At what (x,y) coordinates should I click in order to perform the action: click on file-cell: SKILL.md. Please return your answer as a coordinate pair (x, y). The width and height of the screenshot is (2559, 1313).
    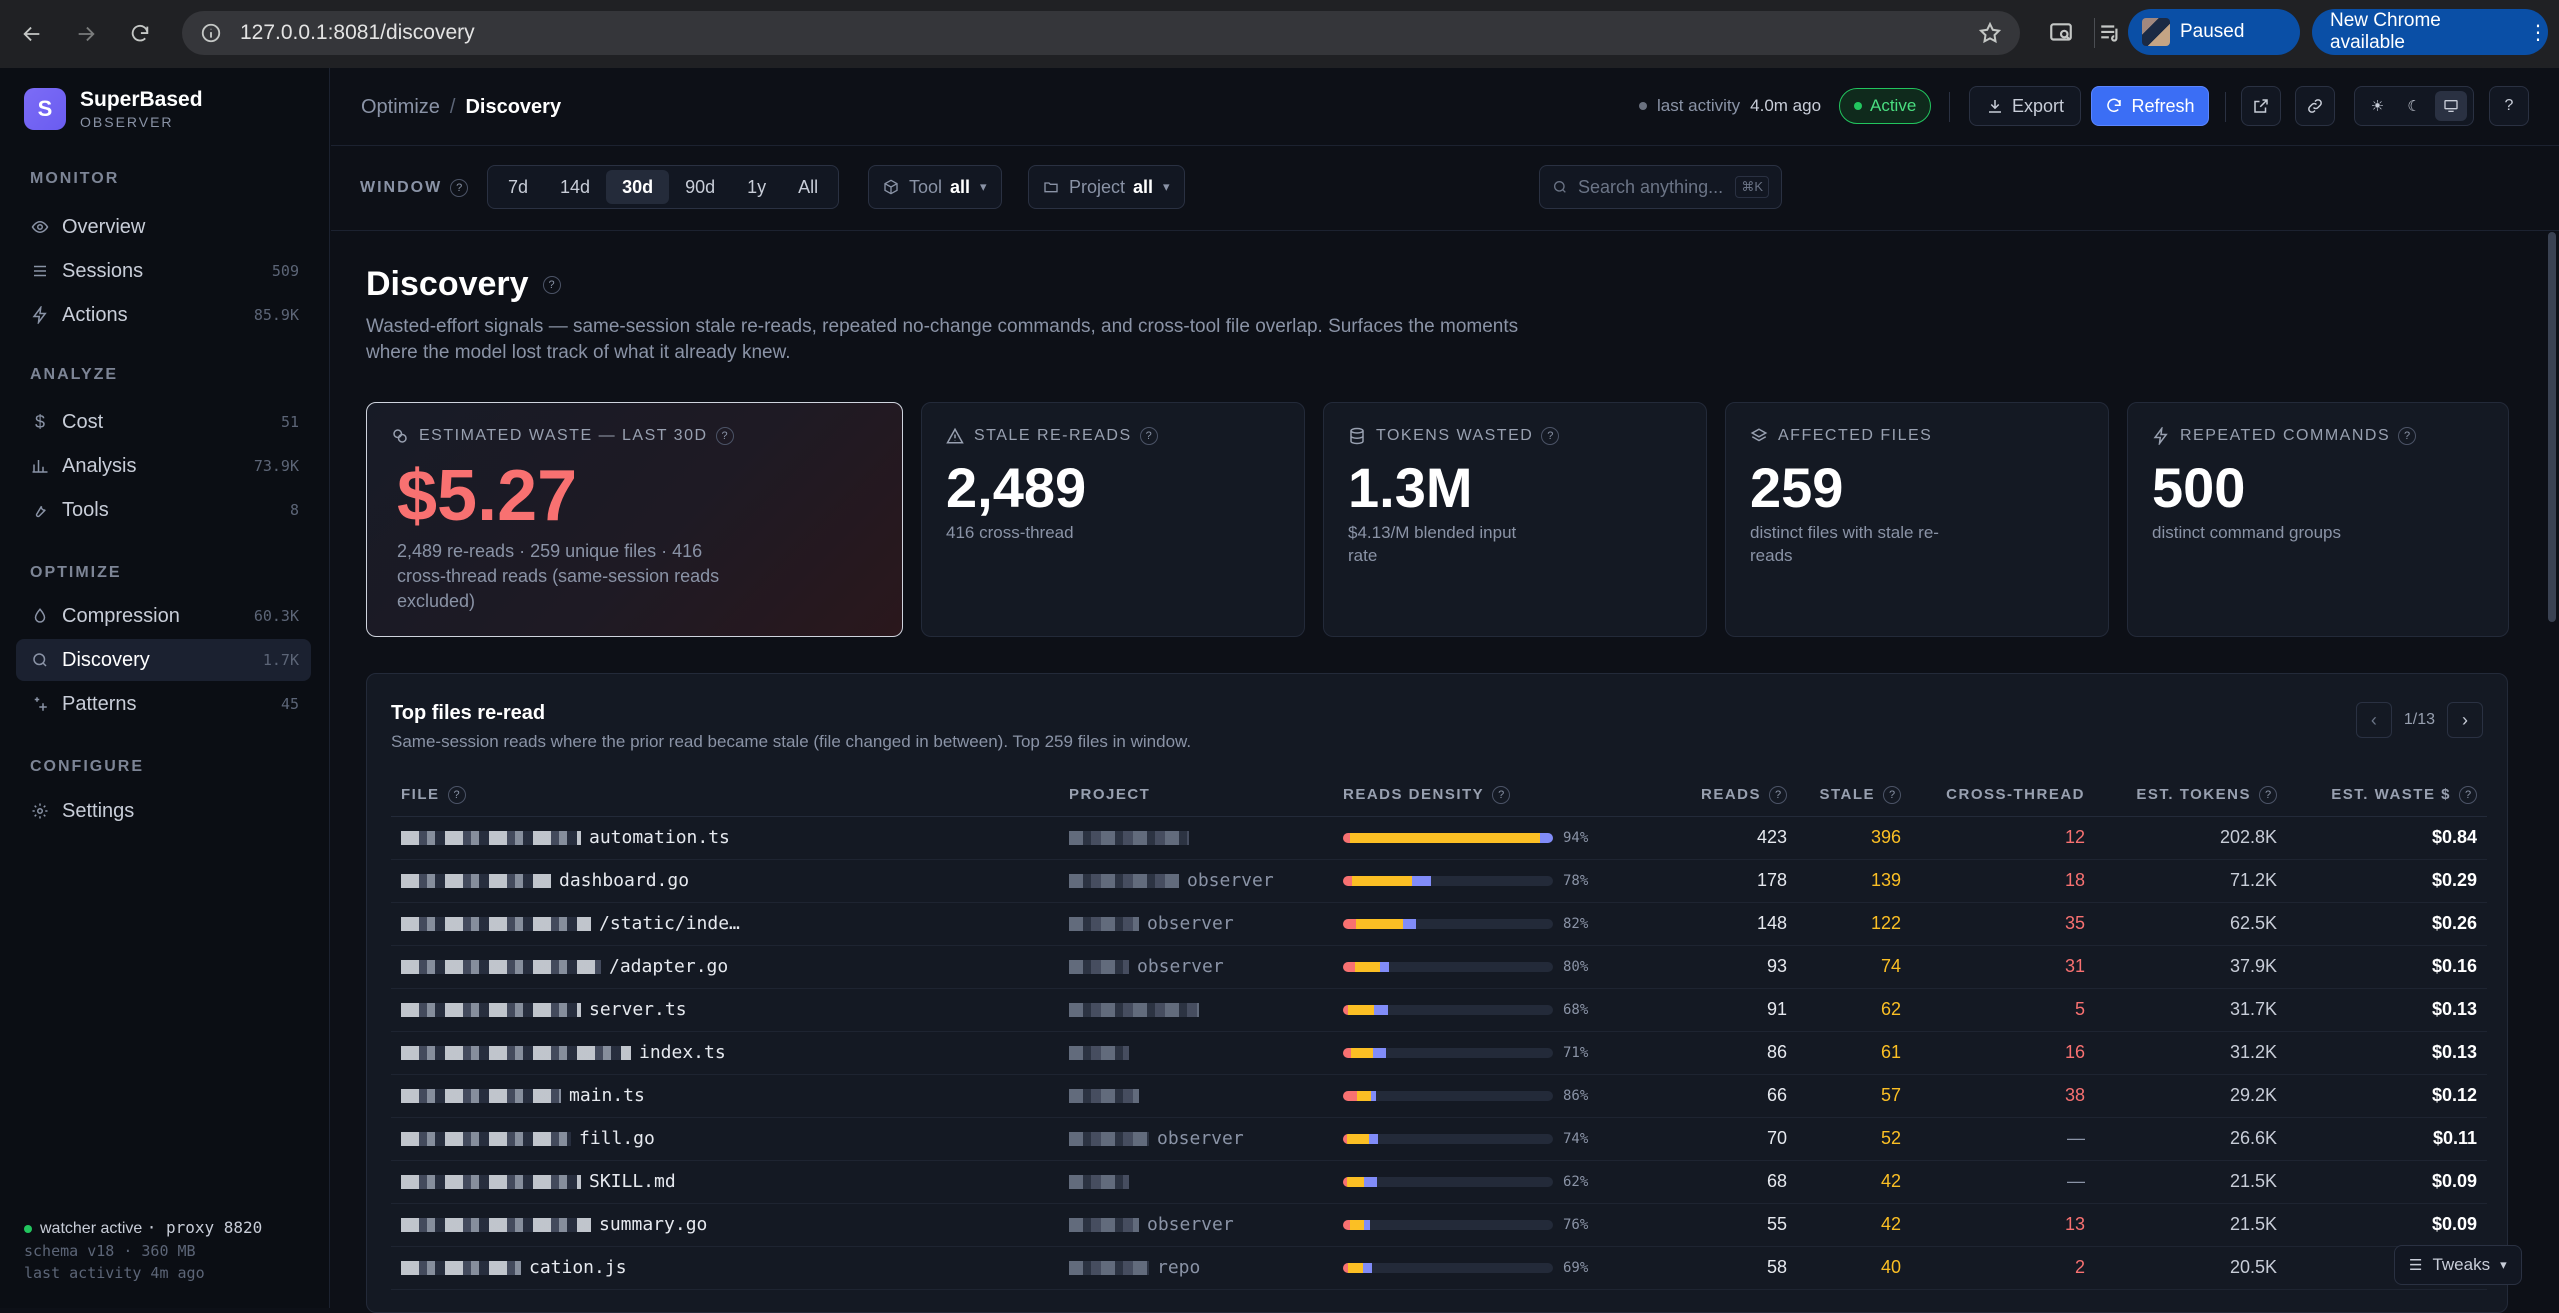
    Looking at the image, I should click on (725, 1182).